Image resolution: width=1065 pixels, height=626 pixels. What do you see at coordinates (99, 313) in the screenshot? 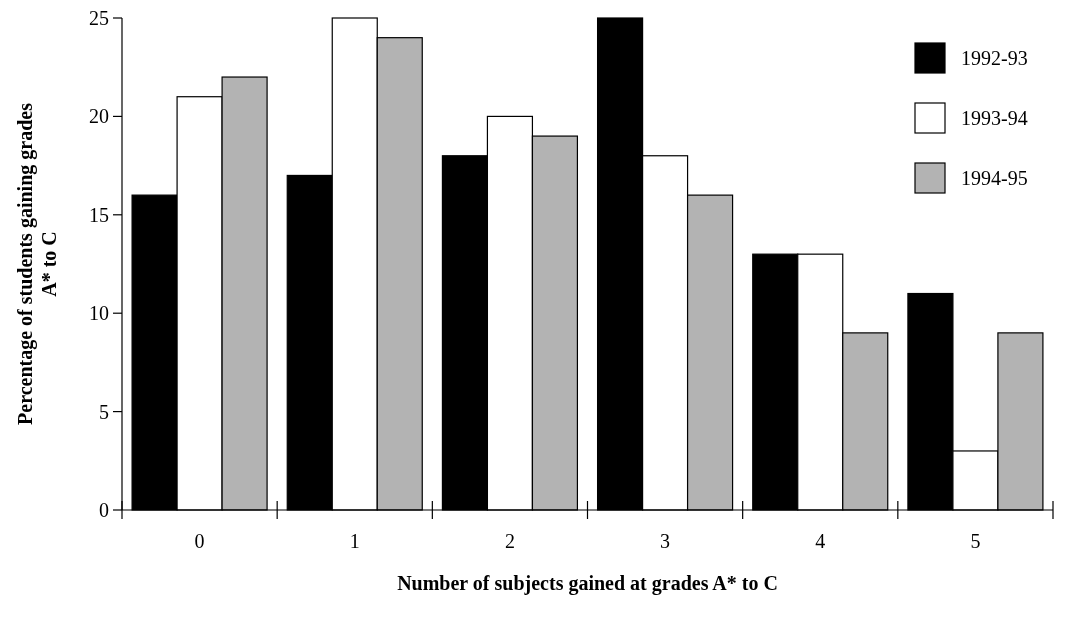
I see `y-tick-label: 10` at bounding box center [99, 313].